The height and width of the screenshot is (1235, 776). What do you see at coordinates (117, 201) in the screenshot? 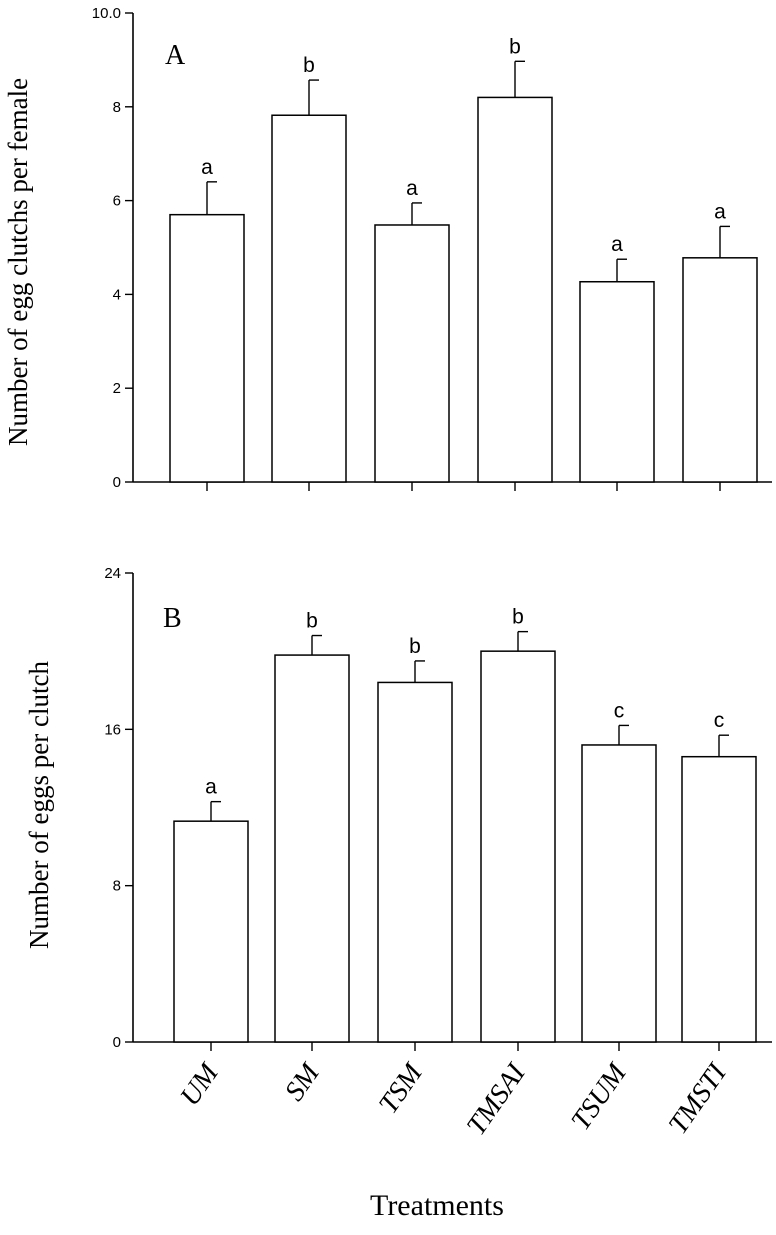
I see `y-tick-label: 6` at bounding box center [117, 201].